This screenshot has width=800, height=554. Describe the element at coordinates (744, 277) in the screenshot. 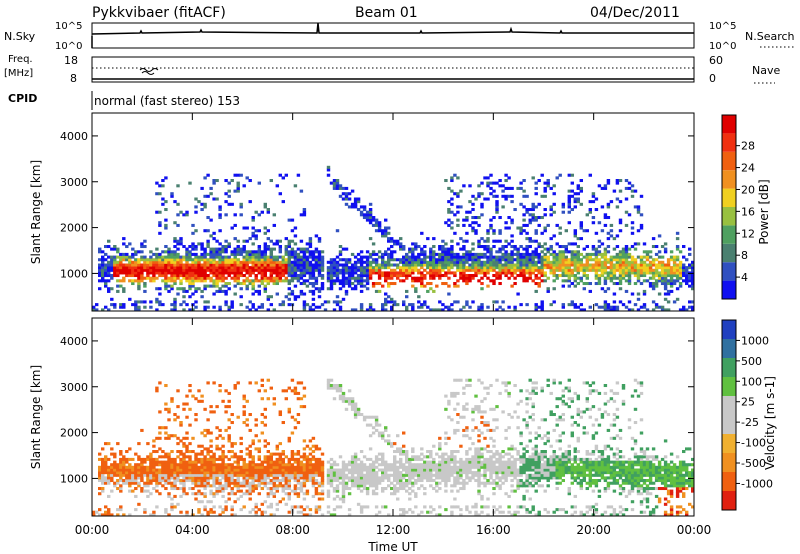

I see `colorbar-tick-label: 4` at that location.